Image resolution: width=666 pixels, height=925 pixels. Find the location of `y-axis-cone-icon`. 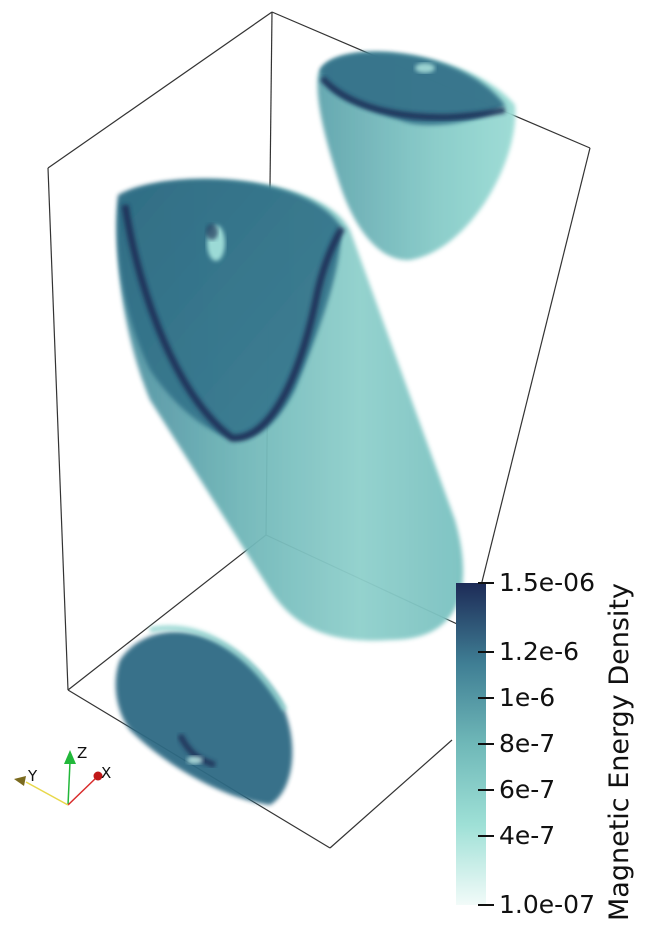

y-axis-cone-icon is located at coordinates (20, 781).